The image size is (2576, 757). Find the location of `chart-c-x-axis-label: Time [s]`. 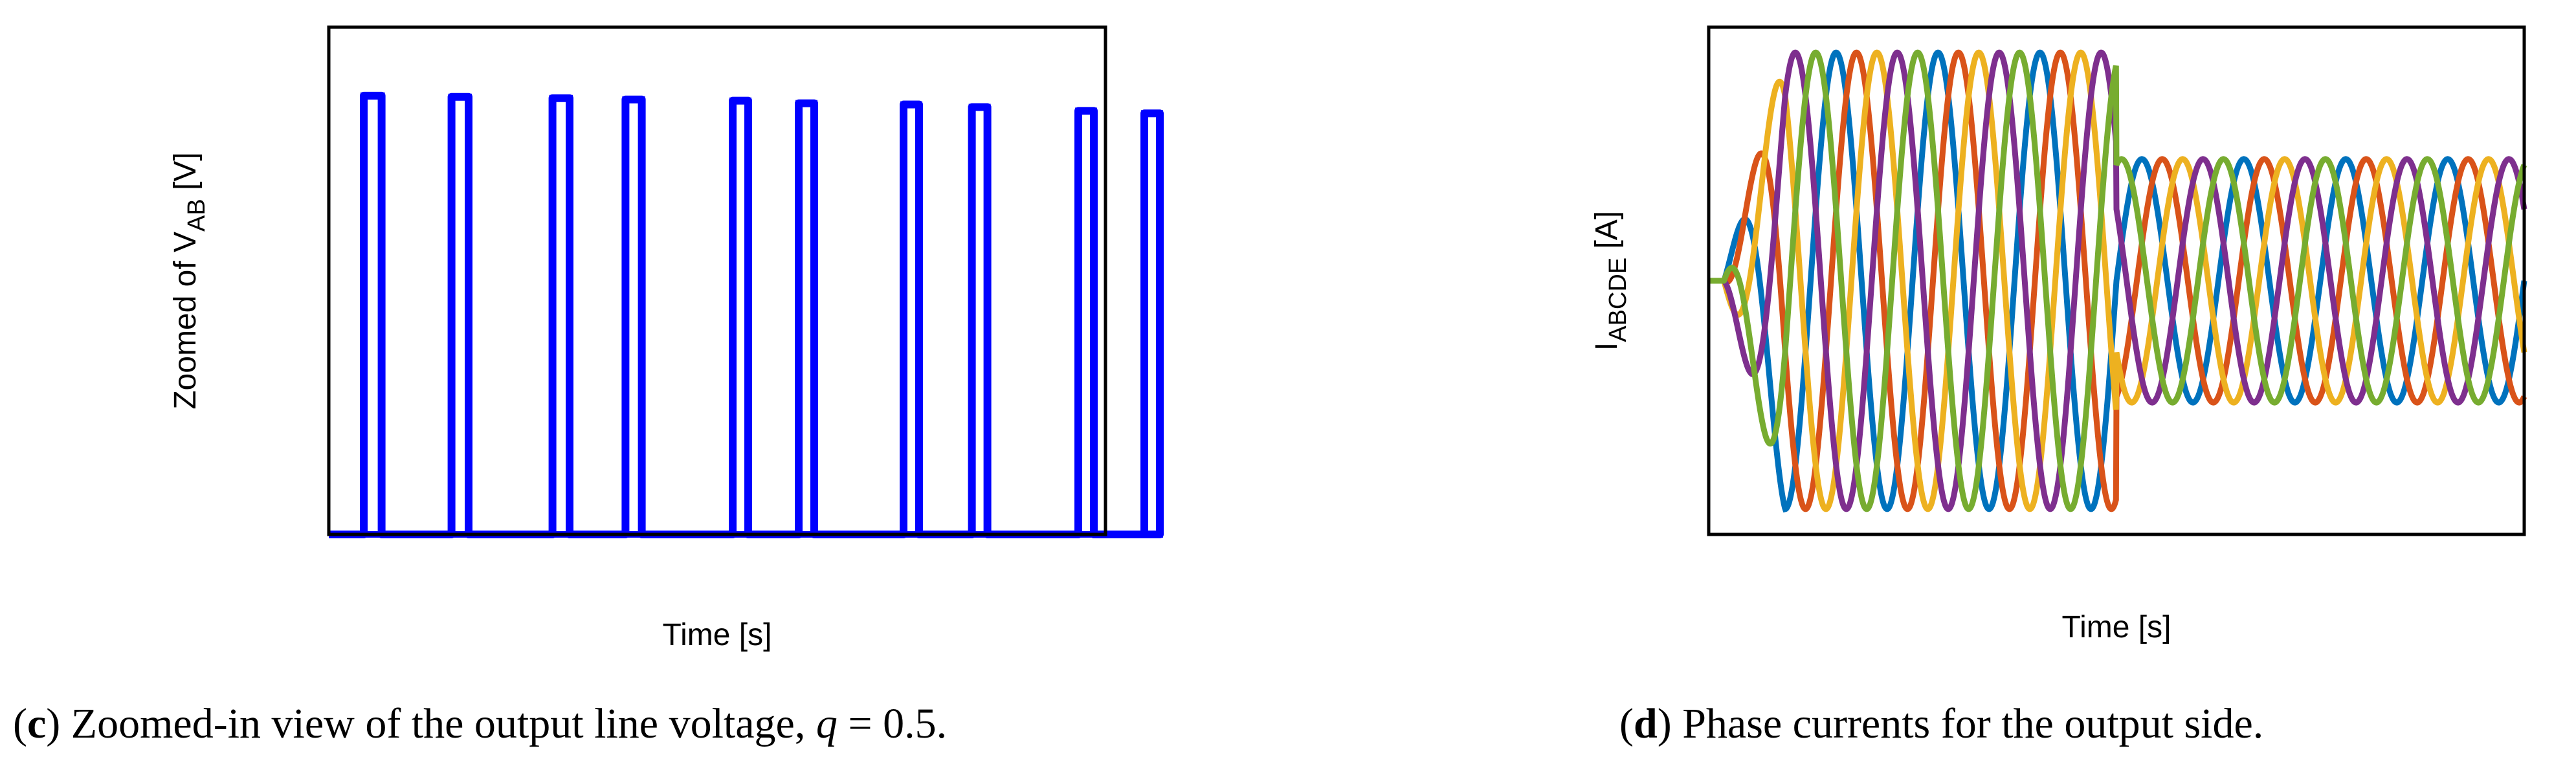

chart-c-x-axis-label: Time [s] is located at coordinates (717, 635).